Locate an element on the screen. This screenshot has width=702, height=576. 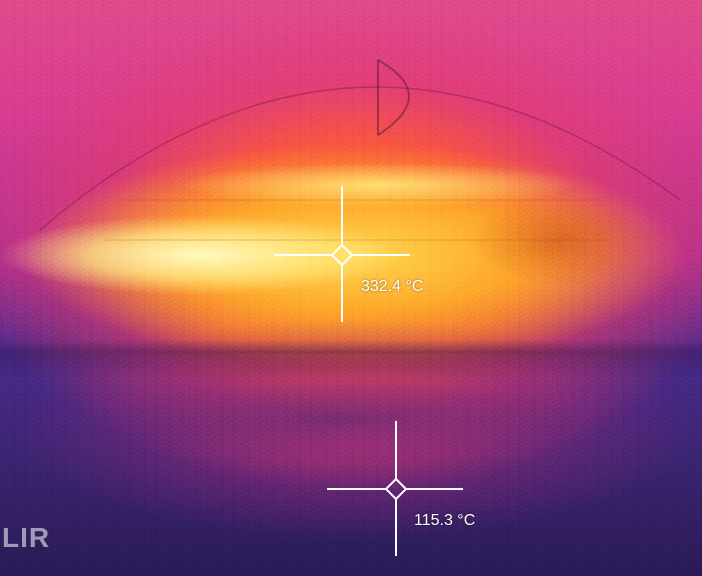
spot-2-temperature: 115.3 °C is located at coordinates (445, 520).